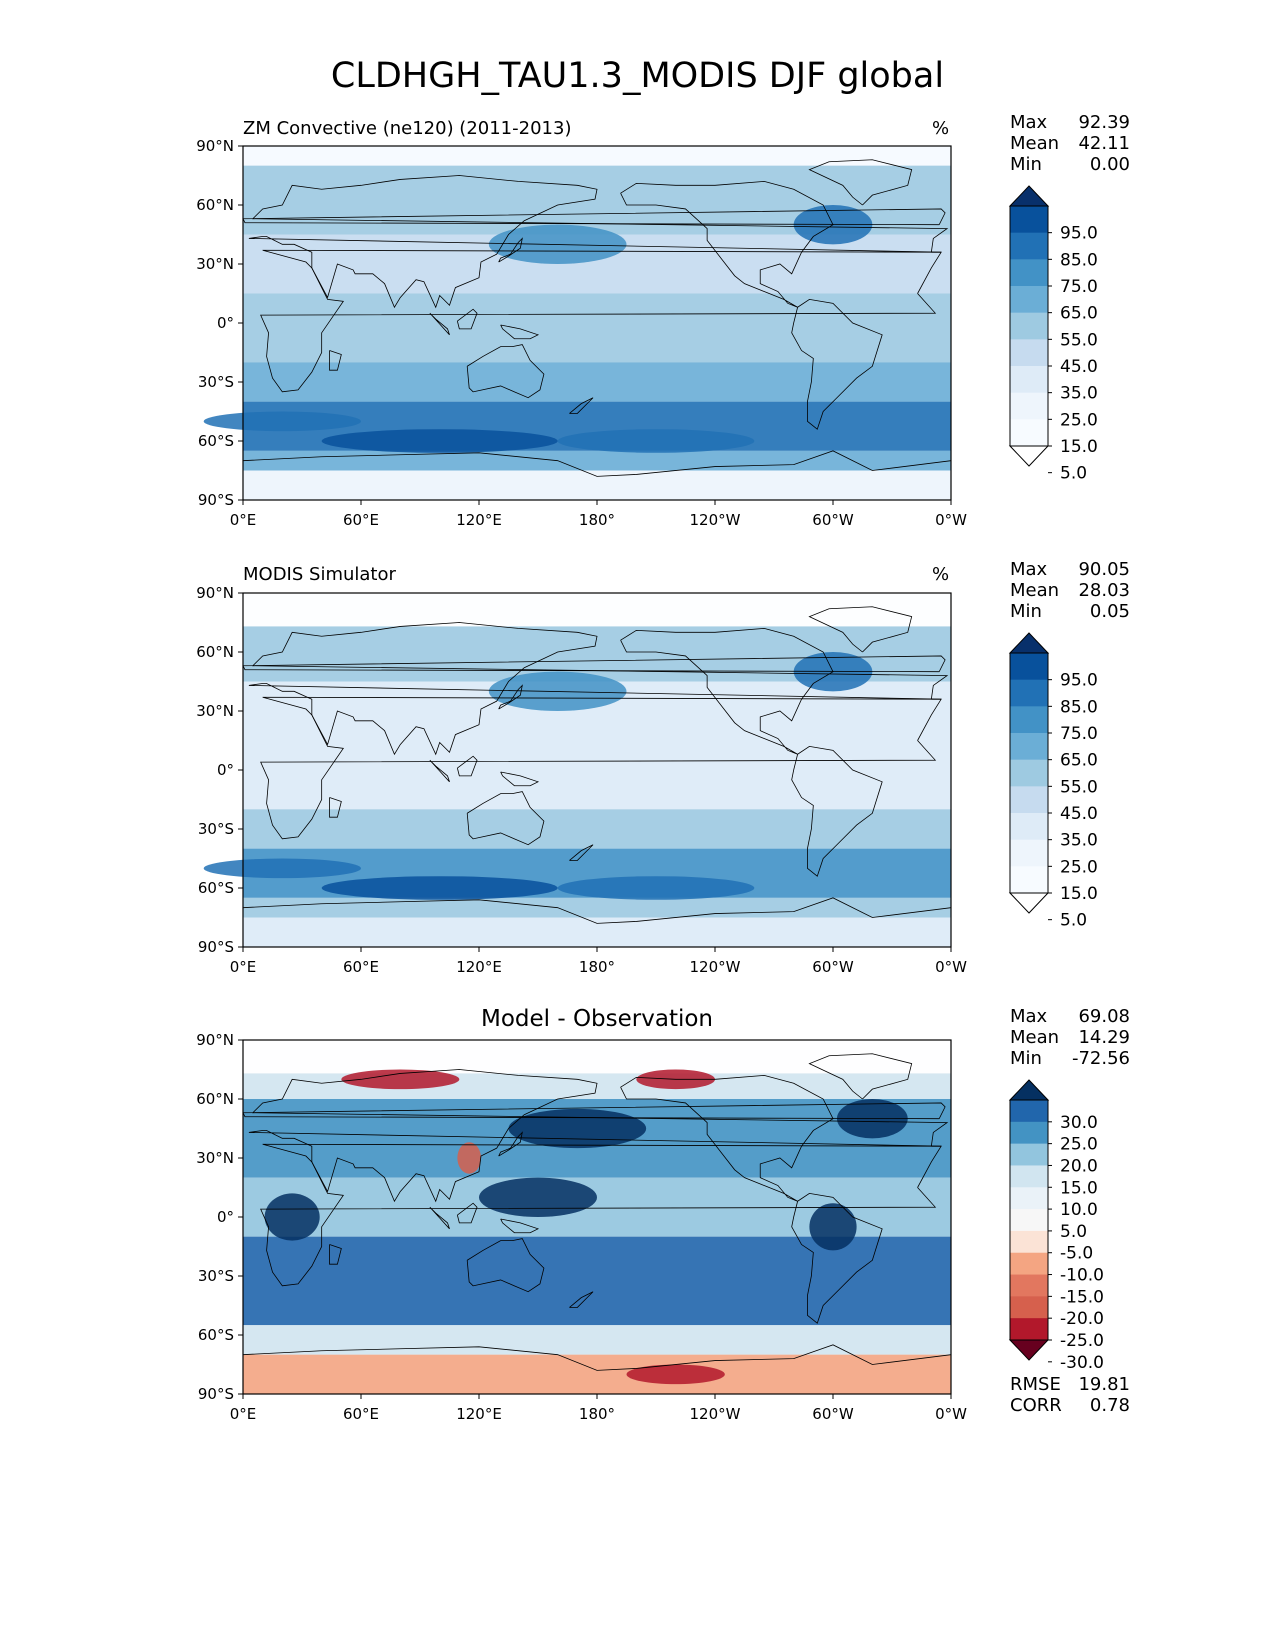  What do you see at coordinates (1079, 734) in the screenshot?
I see `colorbar-tick-label: 75.0` at bounding box center [1079, 734].